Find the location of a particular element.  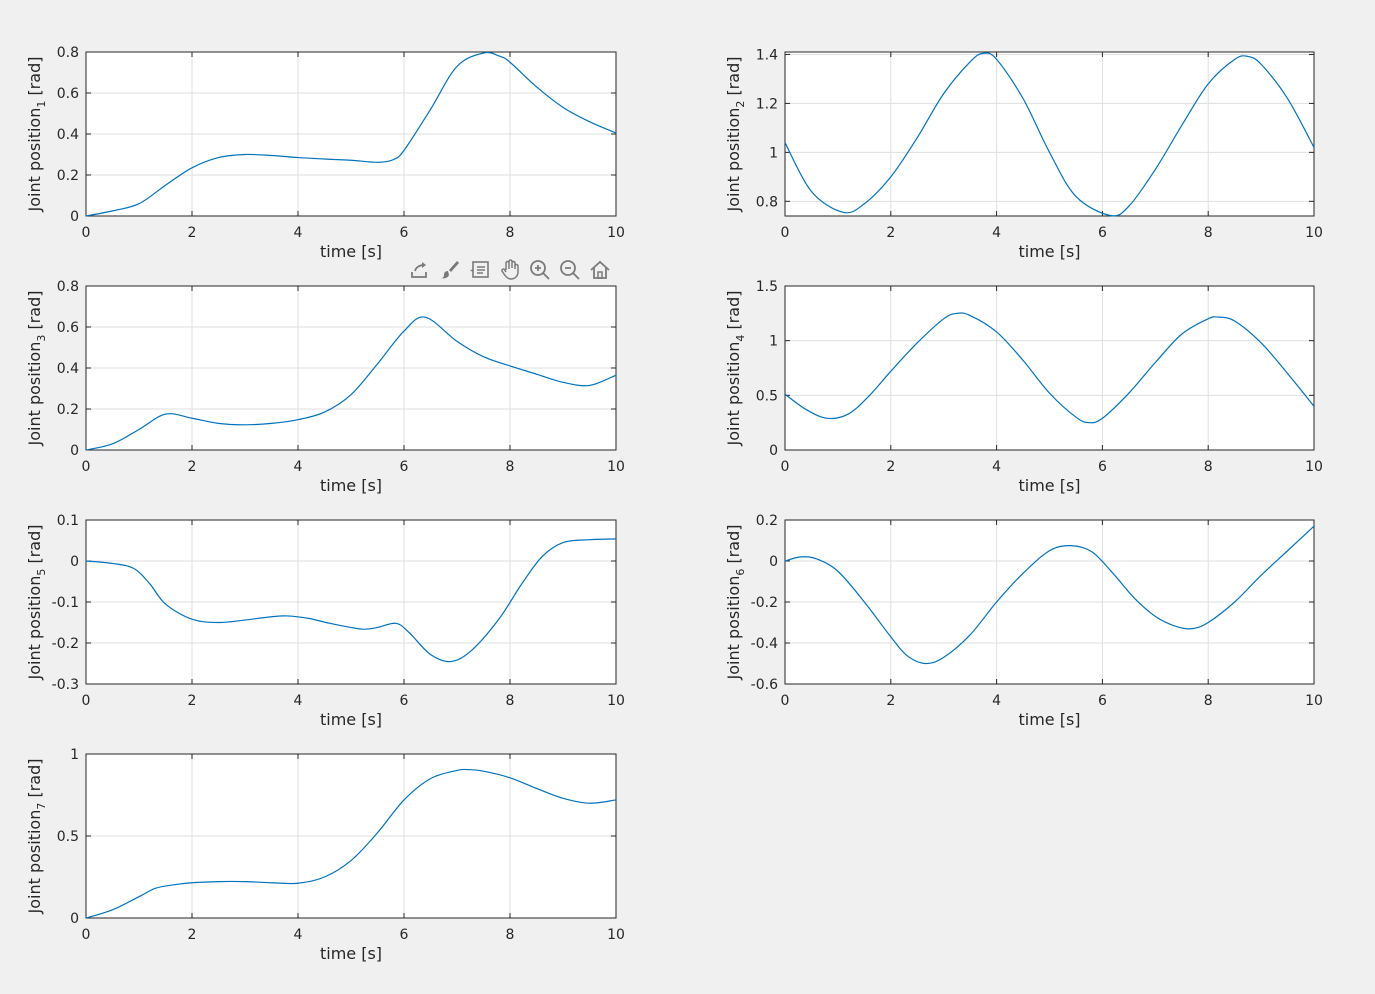

zoom-in-button is located at coordinates (540, 270).